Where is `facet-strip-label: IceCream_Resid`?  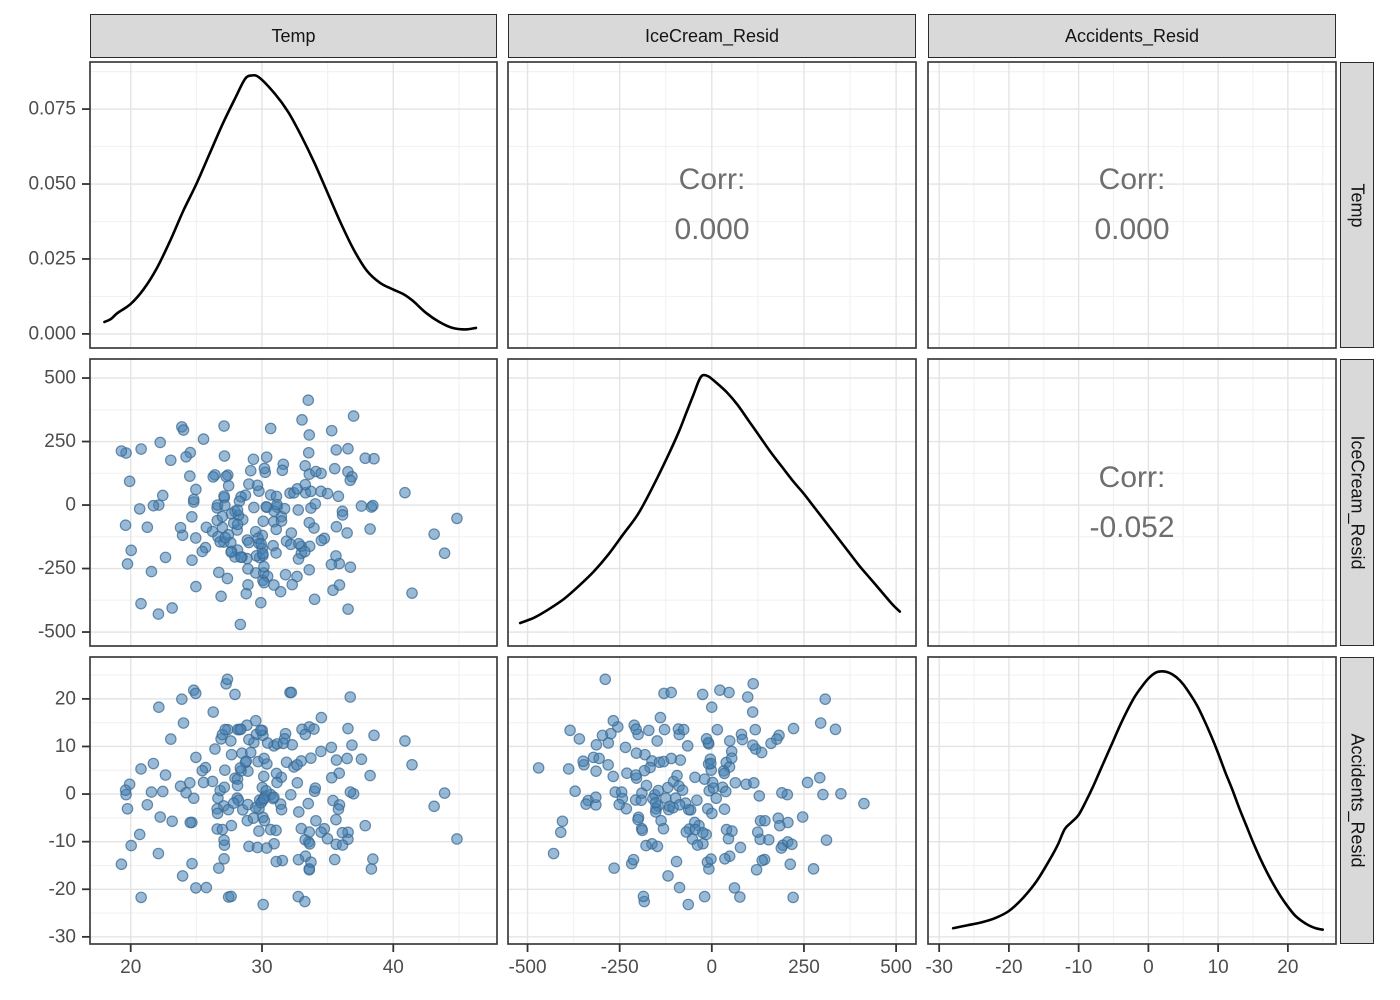 facet-strip-label: IceCream_Resid is located at coordinates (1357, 502).